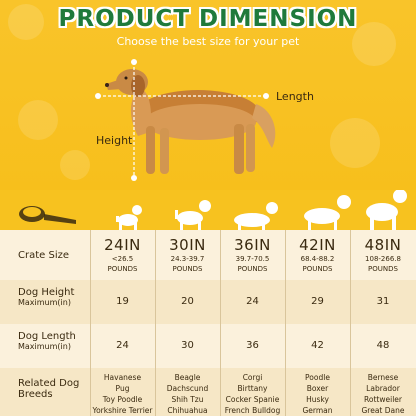  I want to click on height-label: Height, so click(114, 140).